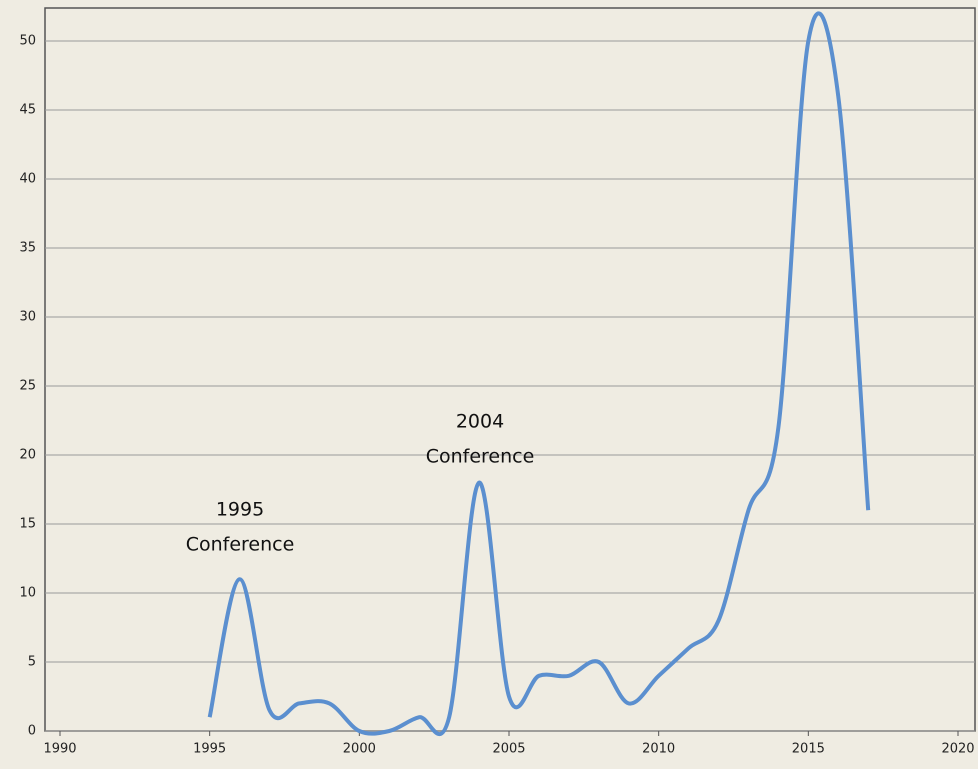  I want to click on y-tick-label: 35, so click(27, 248).